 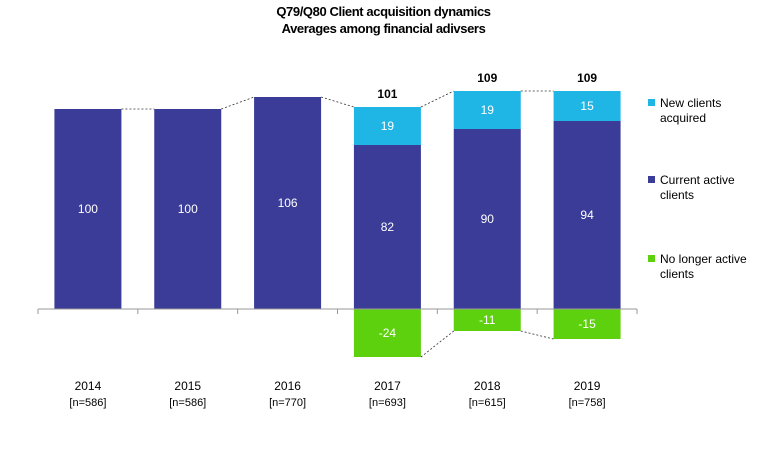 I want to click on sample-size-label-2014: [n=586], so click(x=87, y=403).